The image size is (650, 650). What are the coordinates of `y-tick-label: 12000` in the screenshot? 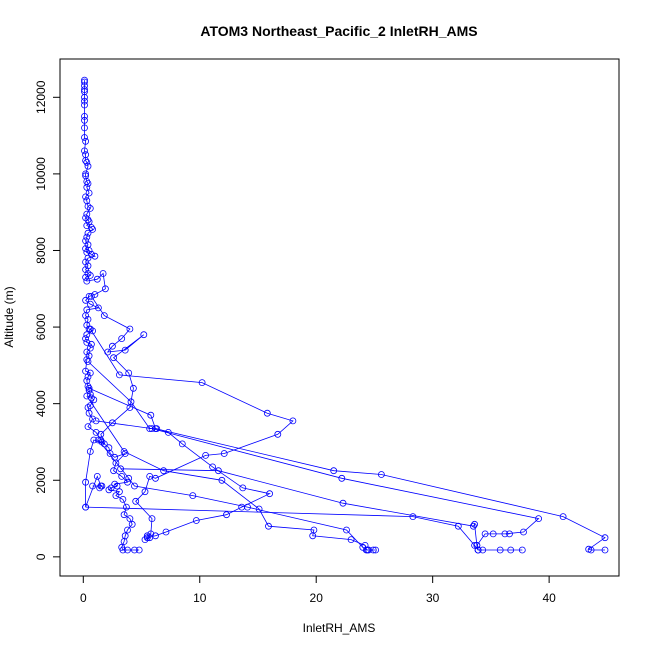 It's located at (41, 97).